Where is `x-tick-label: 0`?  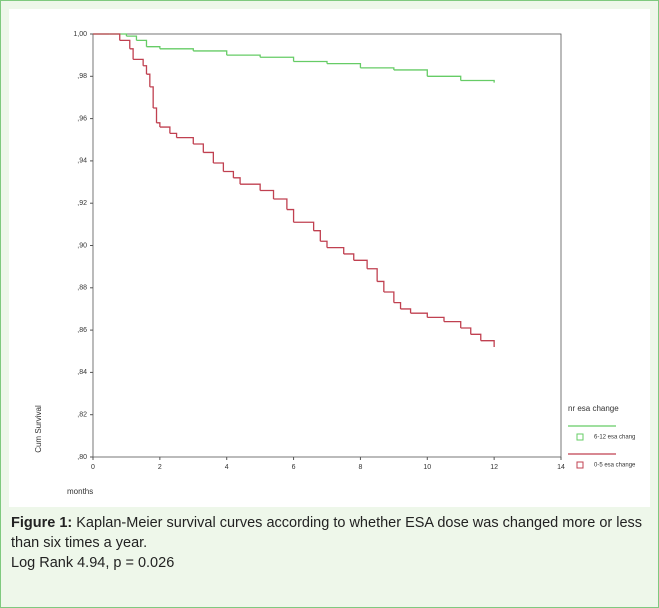 x-tick-label: 0 is located at coordinates (93, 467).